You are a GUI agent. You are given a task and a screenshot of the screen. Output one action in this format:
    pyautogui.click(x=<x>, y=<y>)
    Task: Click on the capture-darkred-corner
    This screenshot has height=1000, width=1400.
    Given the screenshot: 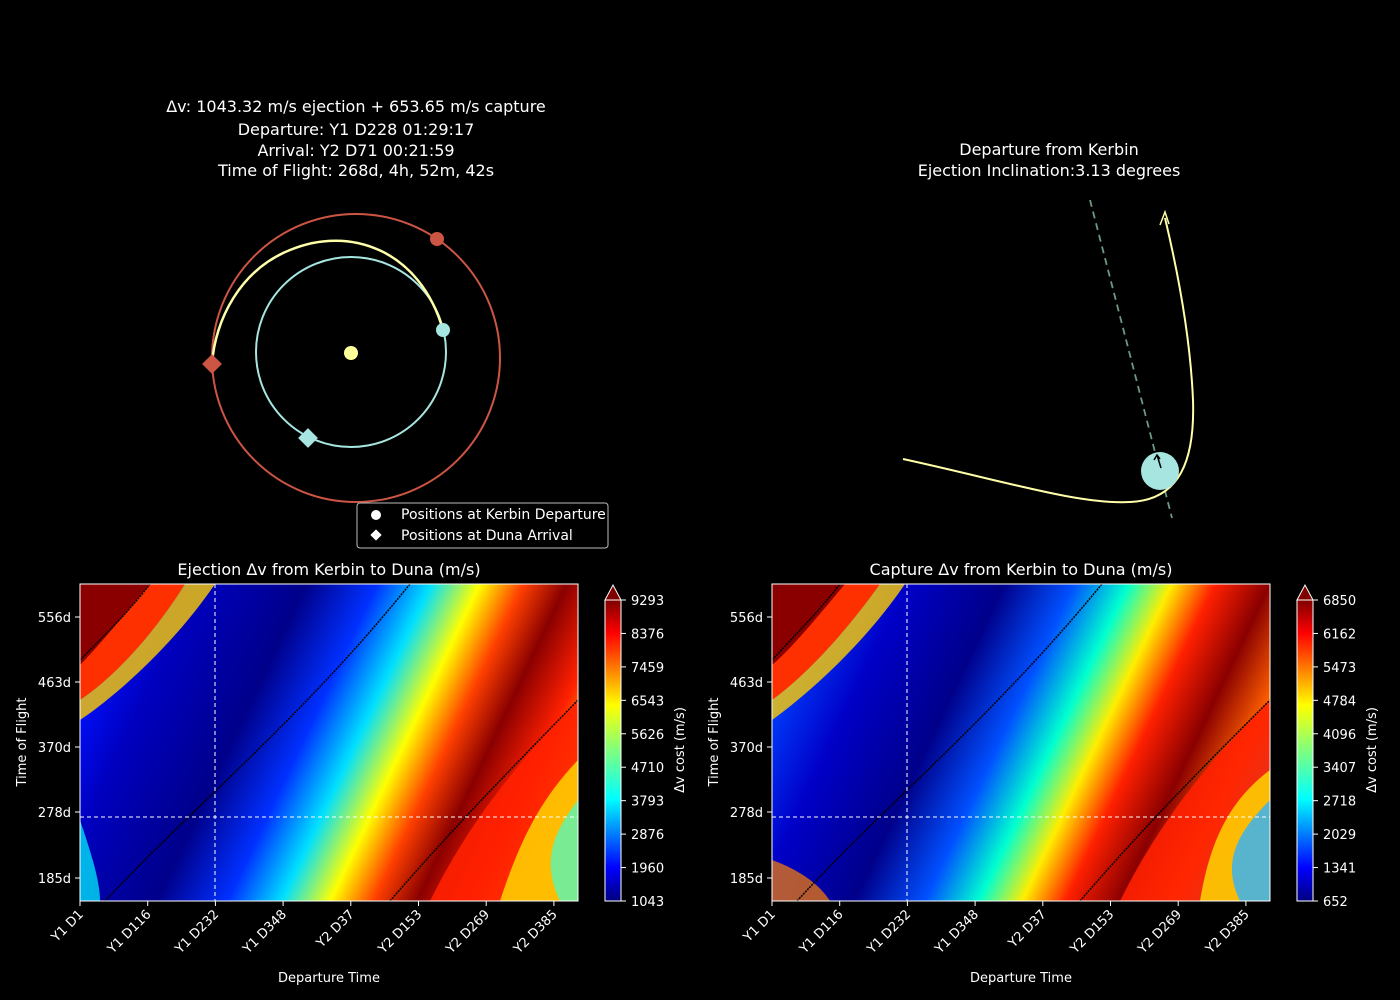 What is the action you would take?
    pyautogui.click(x=808, y=624)
    